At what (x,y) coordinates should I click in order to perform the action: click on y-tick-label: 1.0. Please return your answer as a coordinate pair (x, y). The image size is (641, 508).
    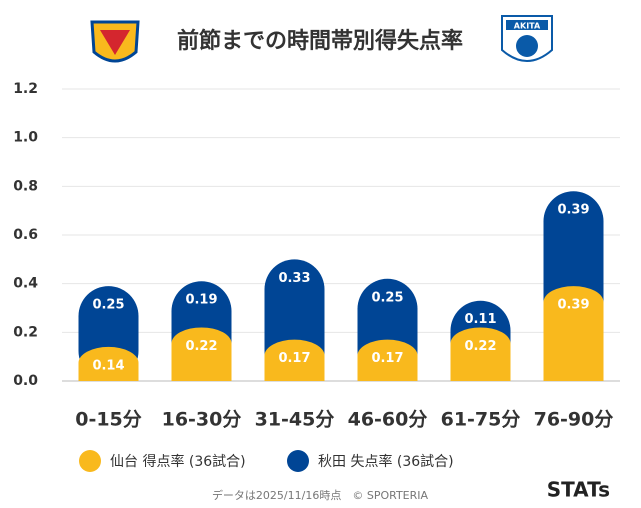
    Looking at the image, I should click on (25, 138).